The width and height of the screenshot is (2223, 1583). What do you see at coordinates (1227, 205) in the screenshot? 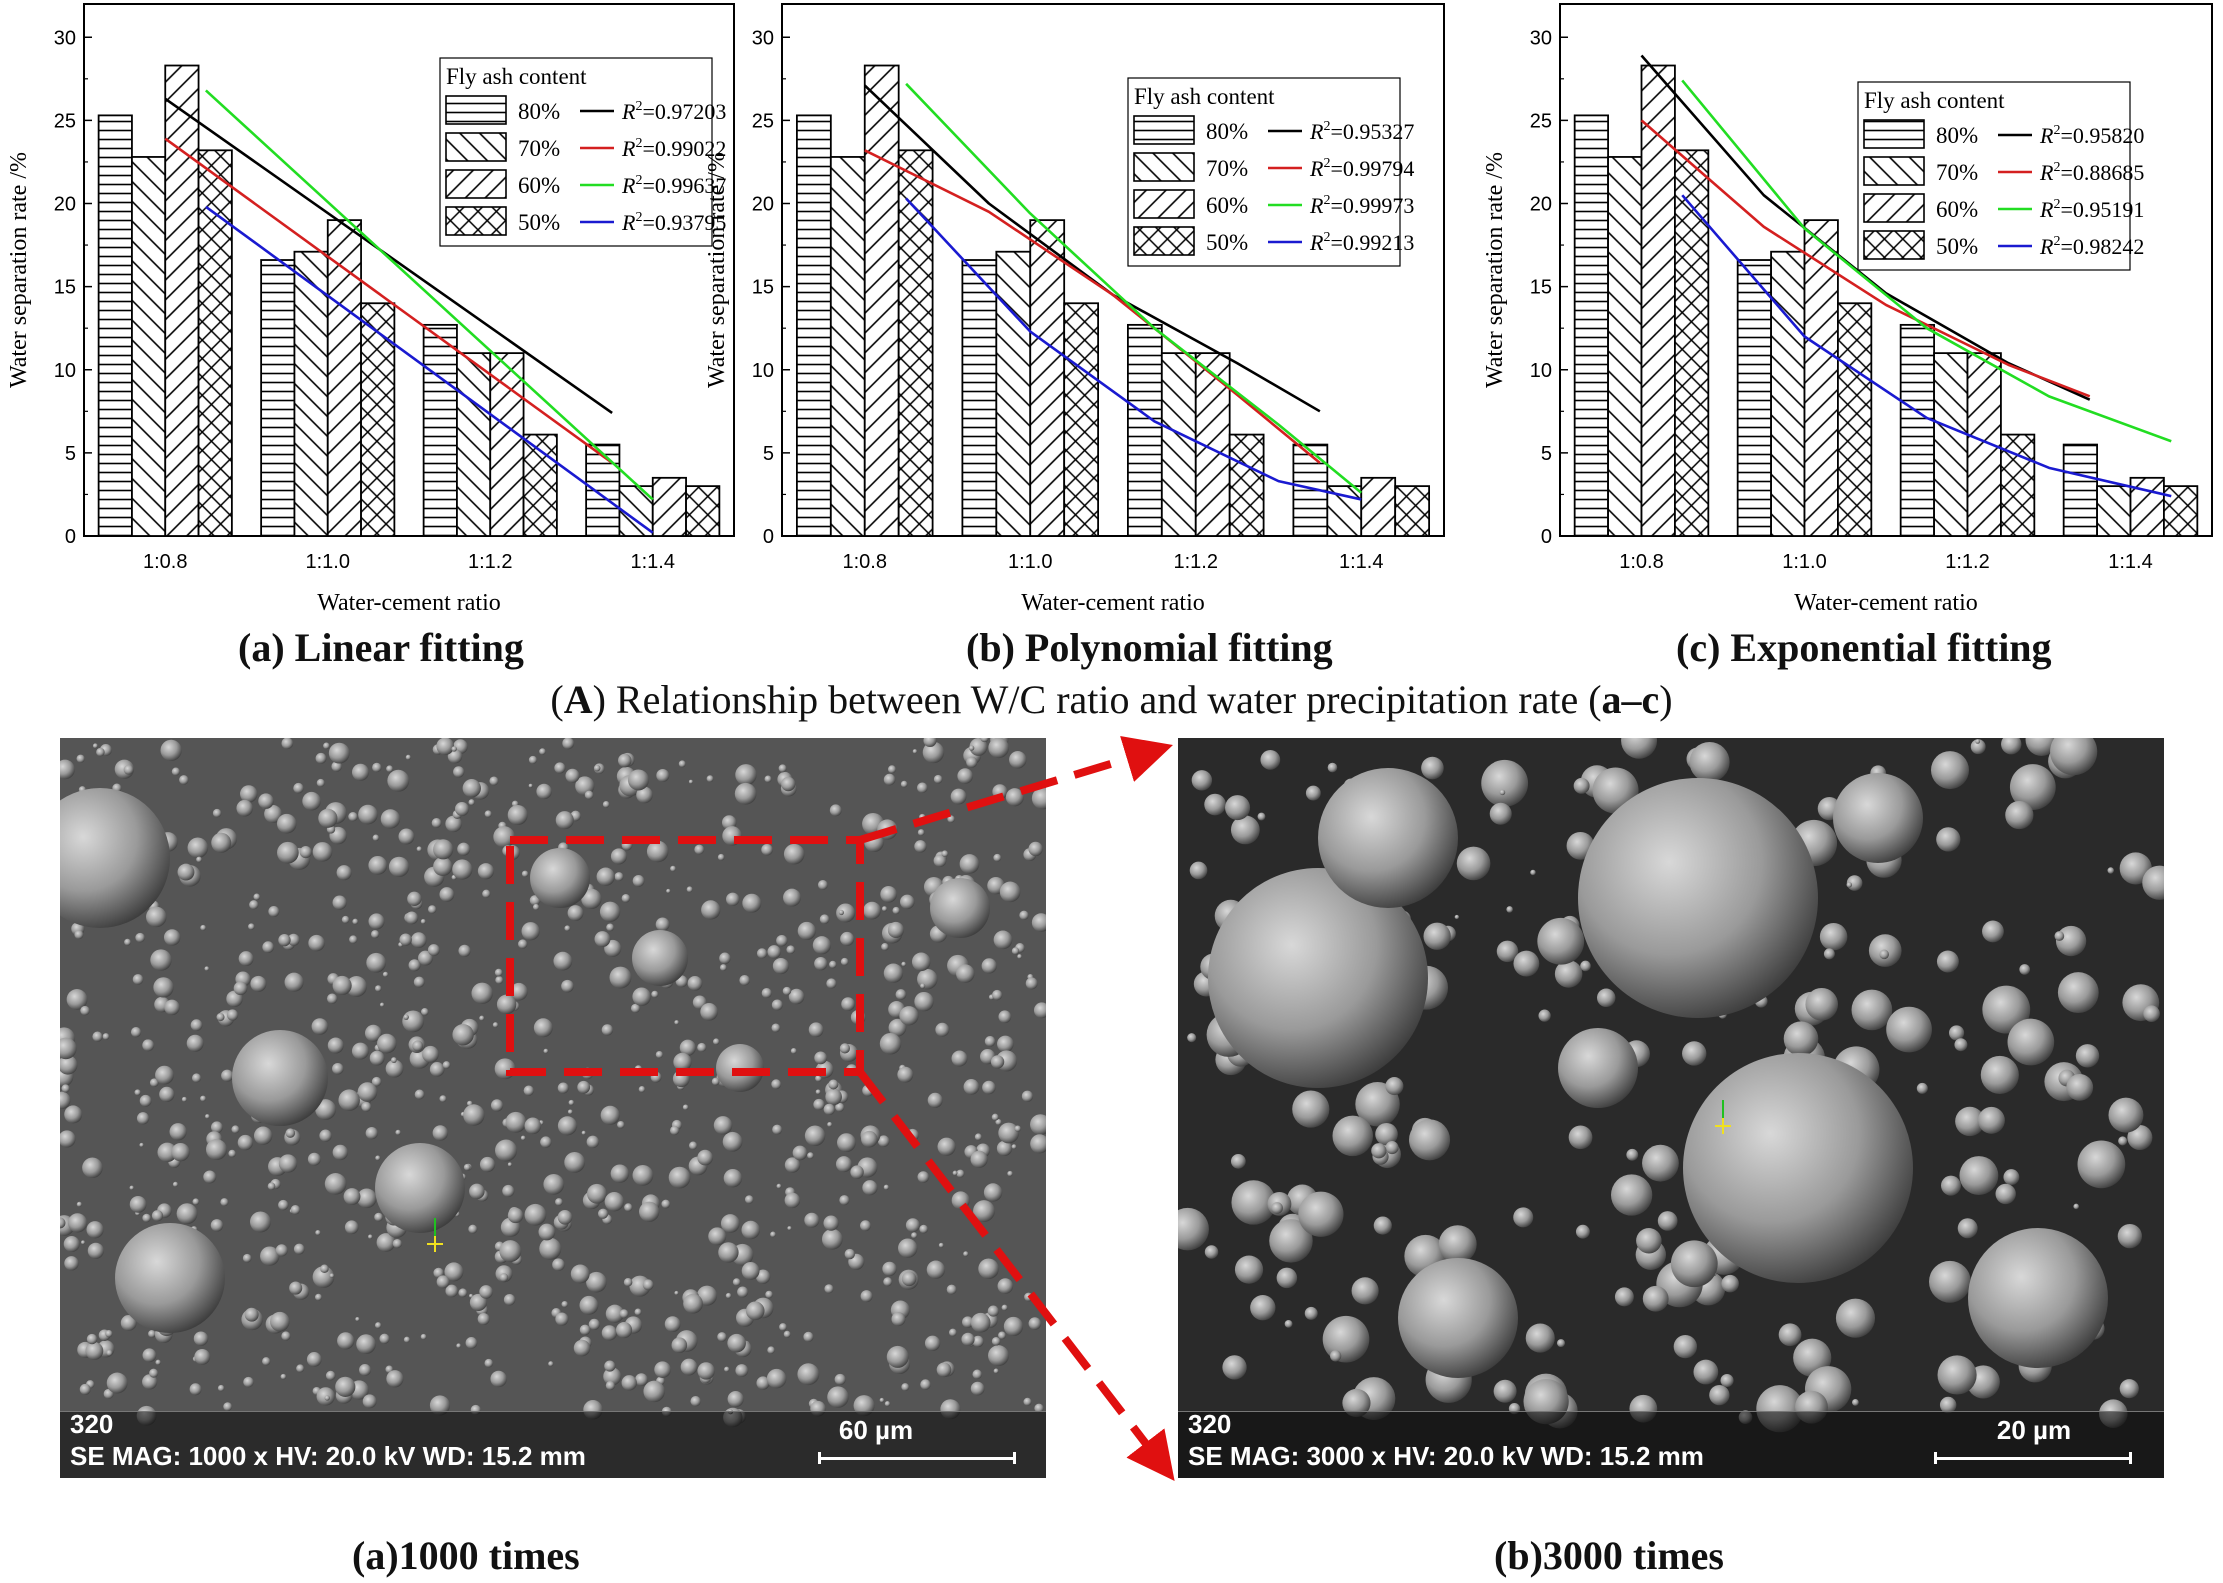
I see `legend-series-name: 60%` at bounding box center [1227, 205].